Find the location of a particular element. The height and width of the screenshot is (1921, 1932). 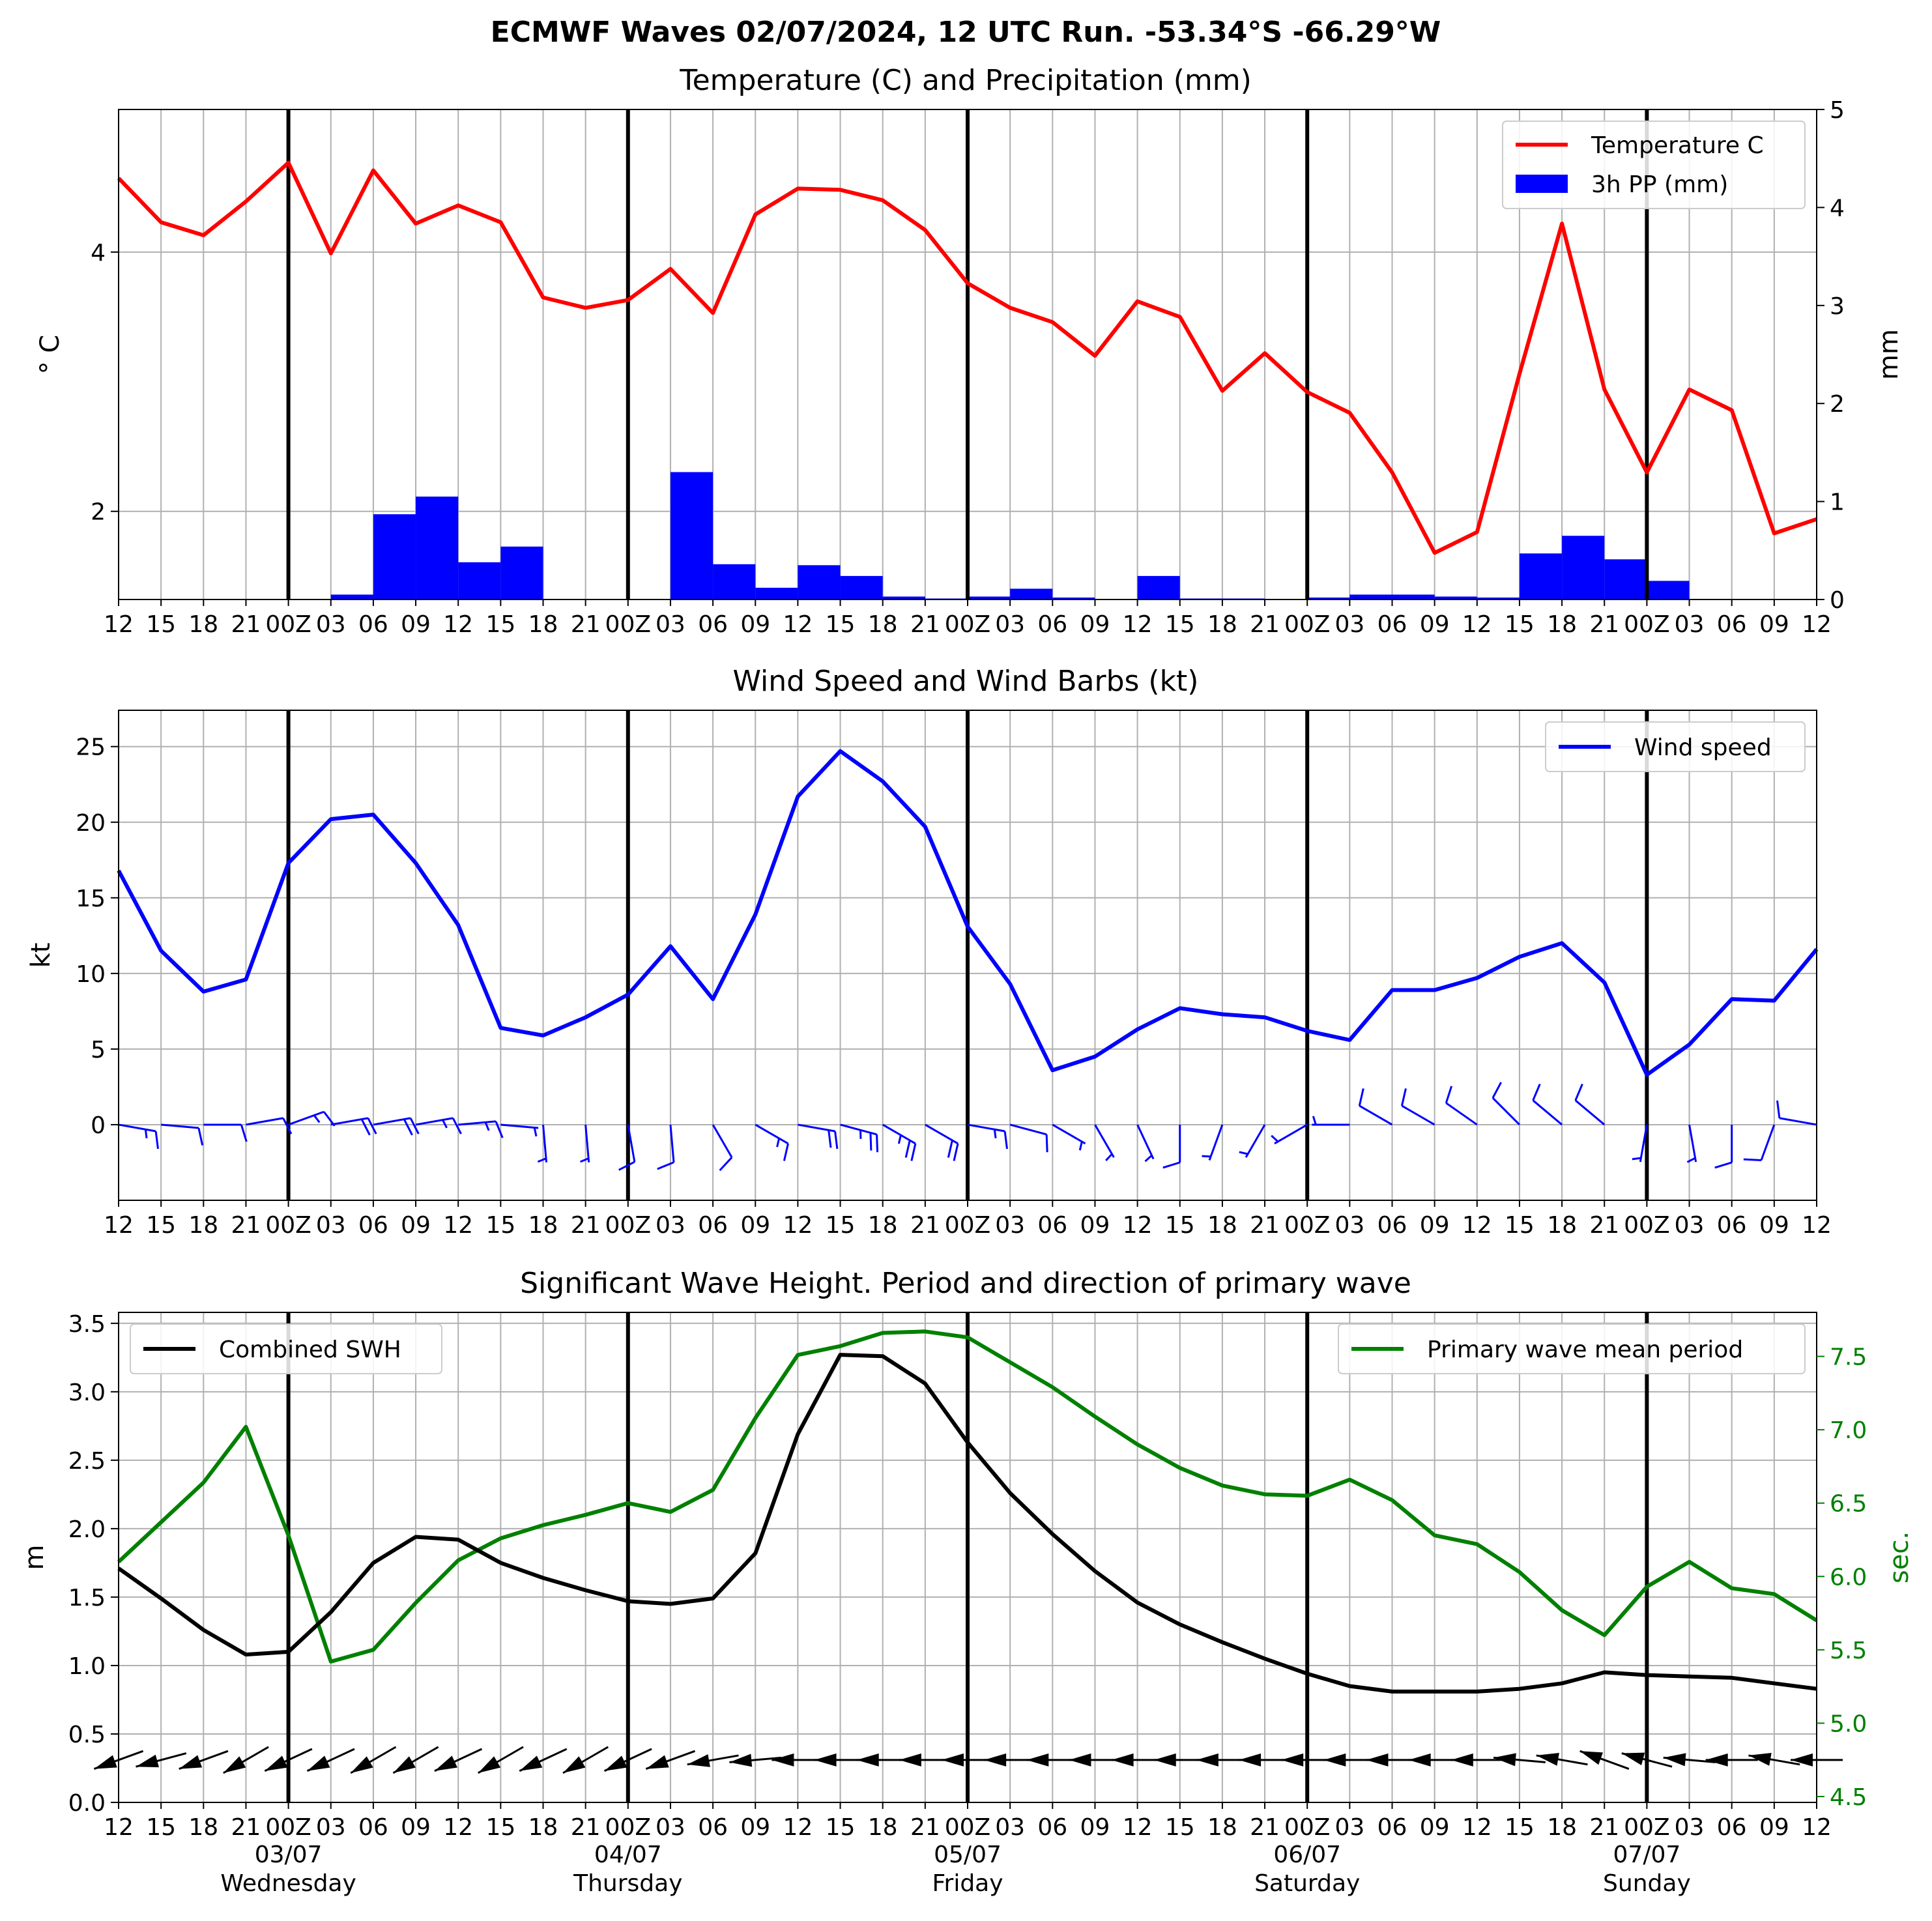

y-tick-label: 3 is located at coordinates (1837, 306).